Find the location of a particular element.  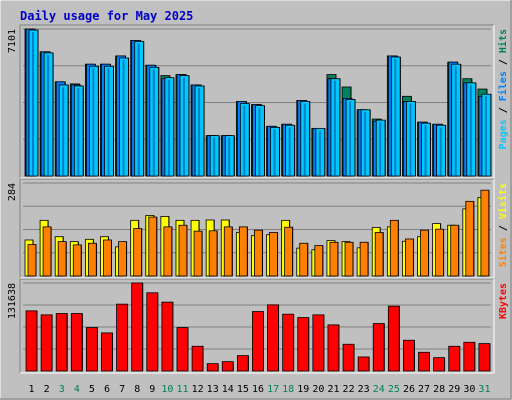

x-label-day-1: 1 is located at coordinates (32, 389).